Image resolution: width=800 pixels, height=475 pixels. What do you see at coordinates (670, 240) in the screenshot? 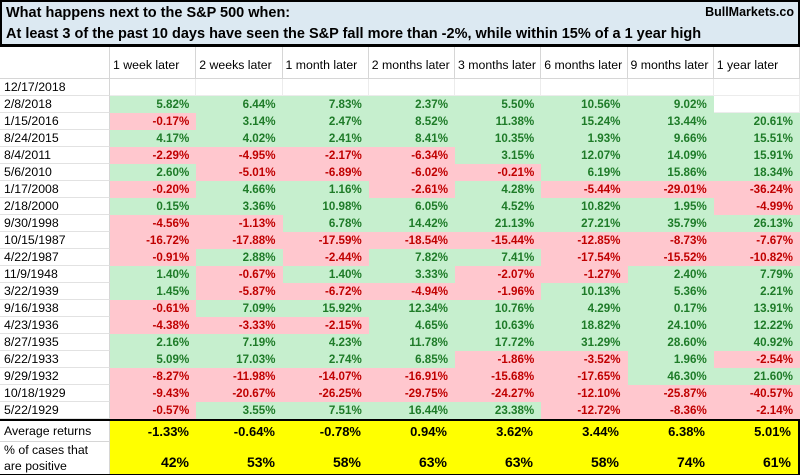
I see `return-cell: -8.73%` at bounding box center [670, 240].